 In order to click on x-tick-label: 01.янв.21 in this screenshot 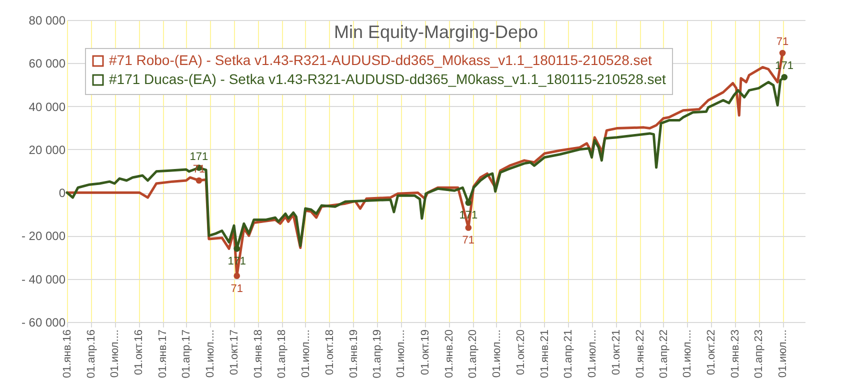, I will do `click(544, 354)`.